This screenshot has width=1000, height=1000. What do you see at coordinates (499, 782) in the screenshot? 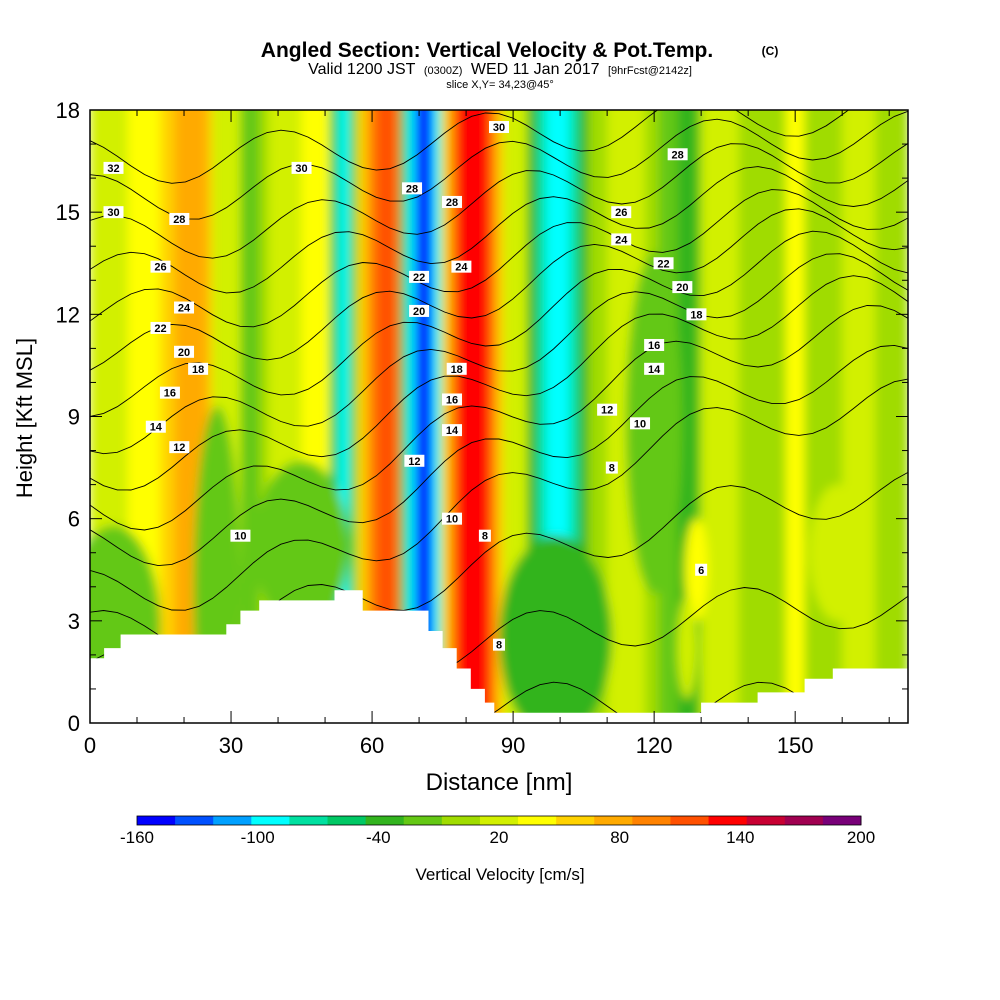
I see `x-axis-label: Distance [nm]` at bounding box center [499, 782].